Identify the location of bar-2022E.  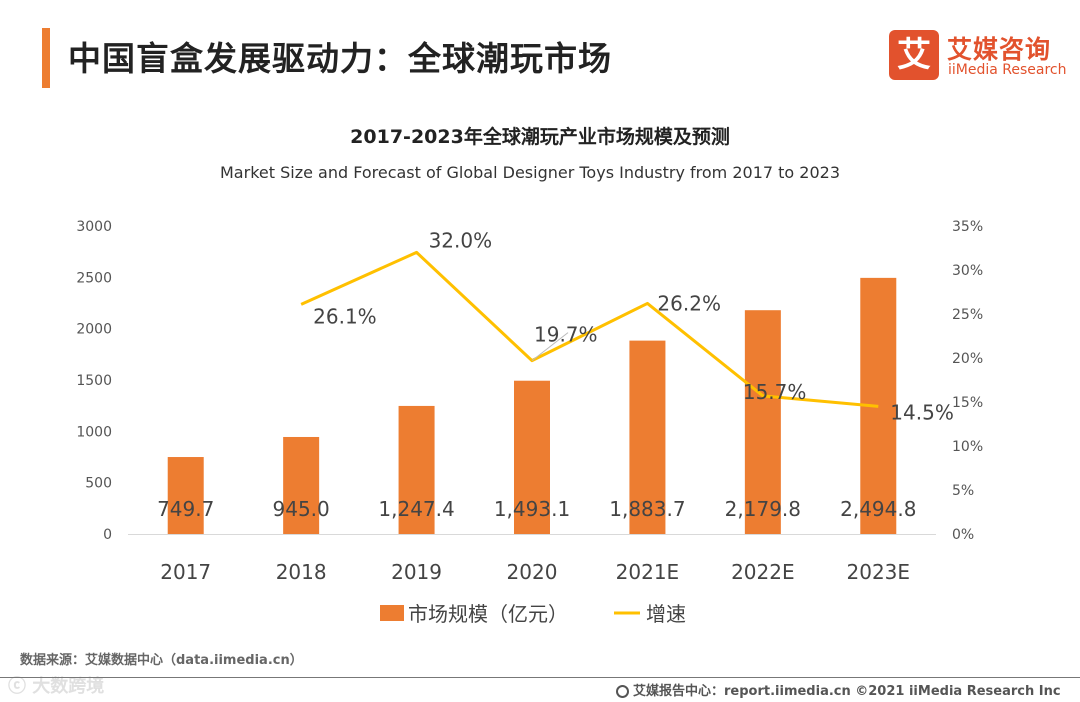
(762, 422).